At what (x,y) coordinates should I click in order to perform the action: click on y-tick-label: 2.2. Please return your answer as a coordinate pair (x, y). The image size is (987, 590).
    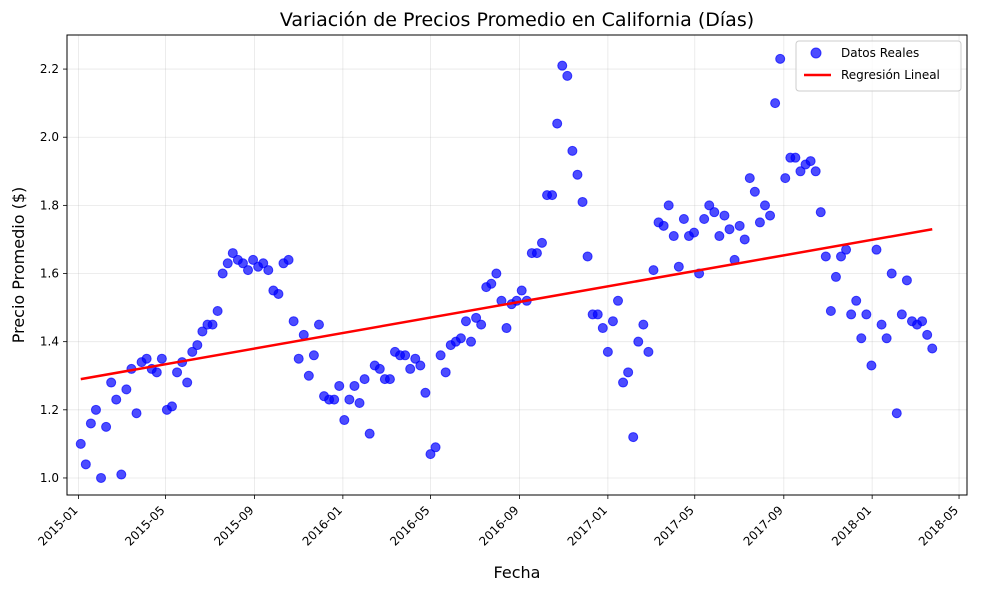
    Looking at the image, I should click on (49, 69).